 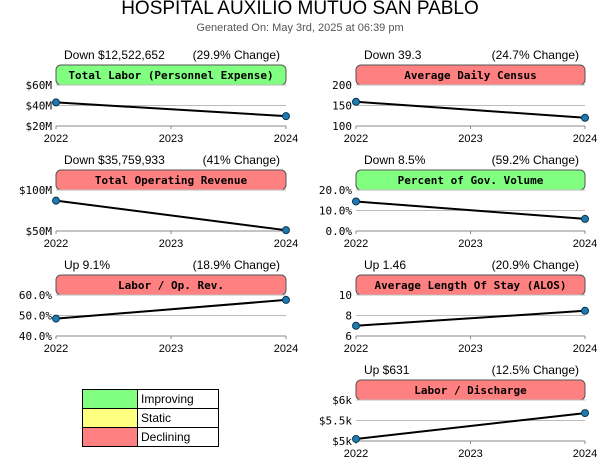 I want to click on legend-label: Declining, so click(x=166, y=437).